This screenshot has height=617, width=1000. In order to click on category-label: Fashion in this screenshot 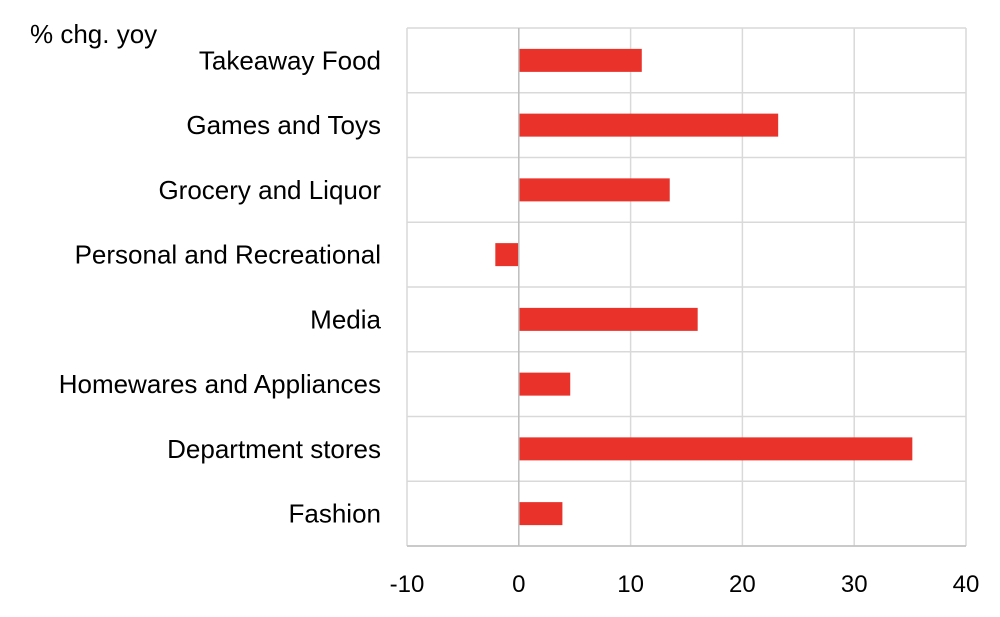, I will do `click(335, 514)`.